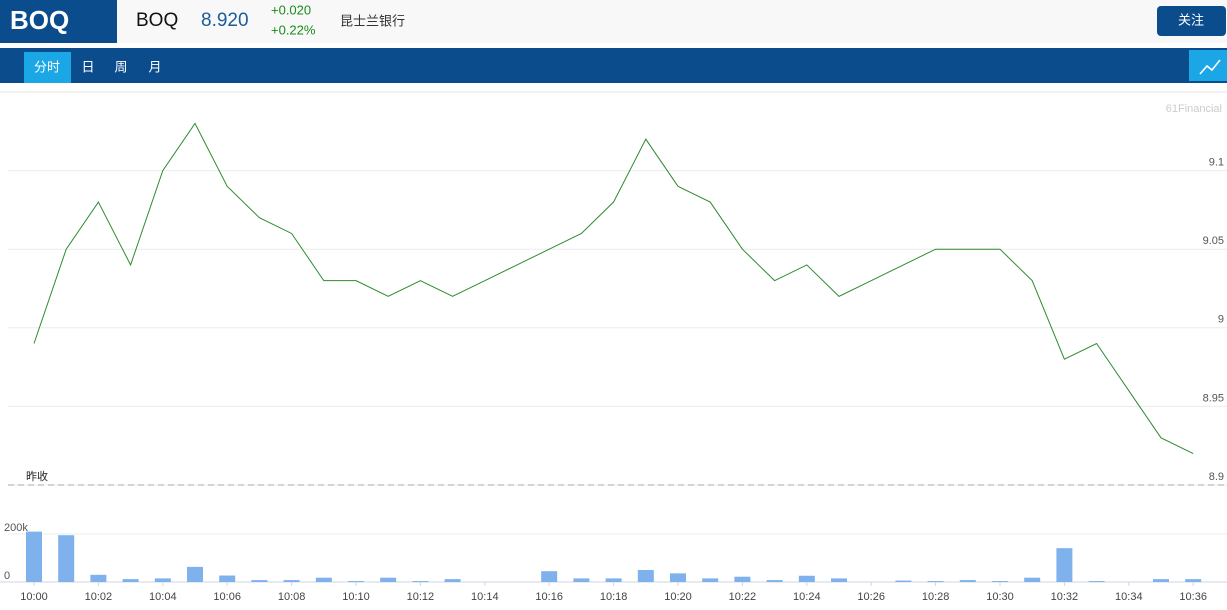  I want to click on volume-tick-label: 0, so click(7, 576).